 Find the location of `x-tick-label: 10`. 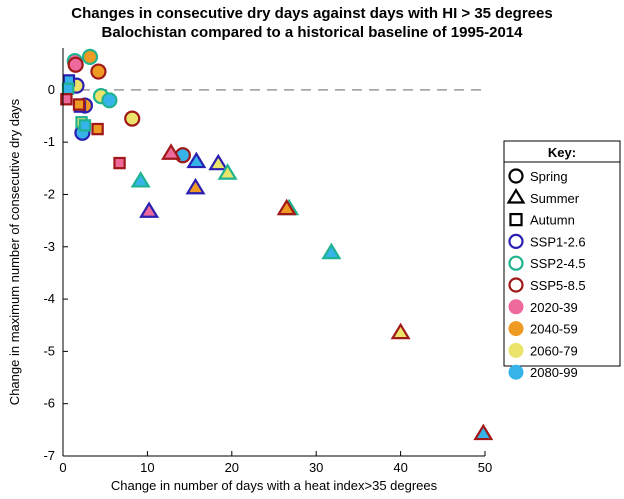

x-tick-label: 10 is located at coordinates (147, 467).